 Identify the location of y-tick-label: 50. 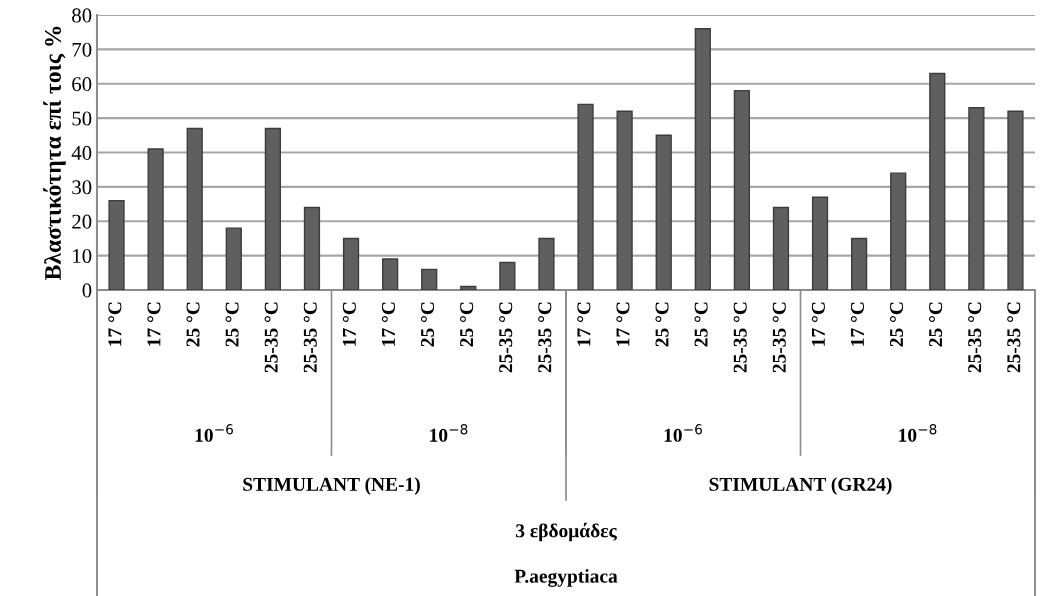
(82, 118).